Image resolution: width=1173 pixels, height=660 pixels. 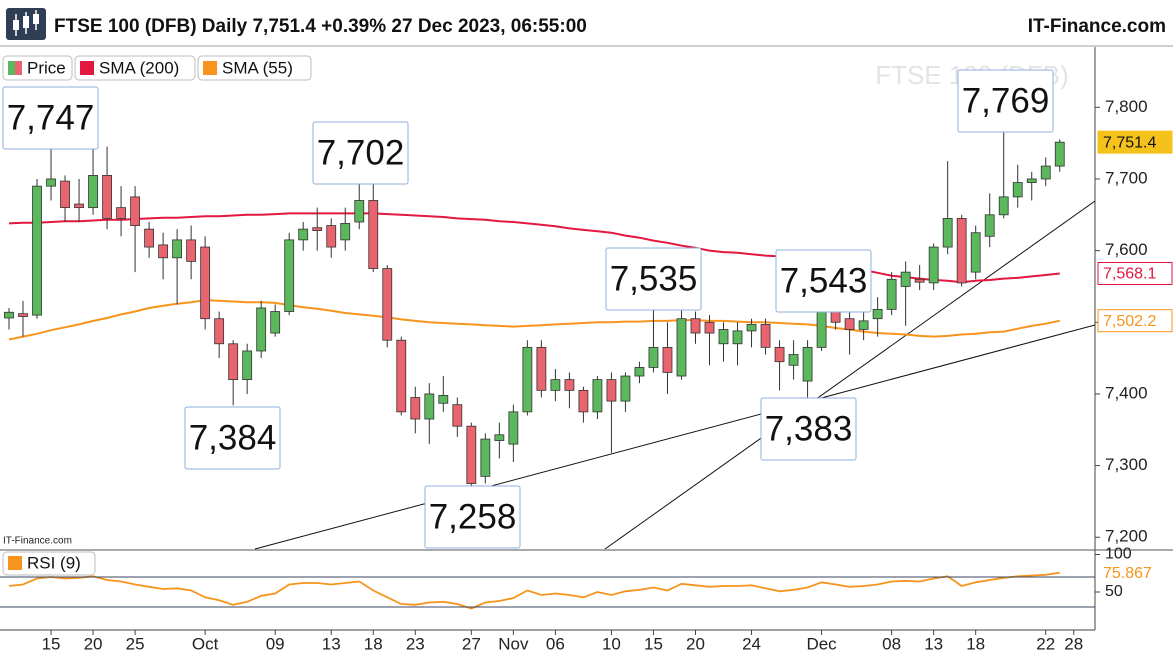 What do you see at coordinates (1118, 554) in the screenshot?
I see `rsi-y-tick-label: 100` at bounding box center [1118, 554].